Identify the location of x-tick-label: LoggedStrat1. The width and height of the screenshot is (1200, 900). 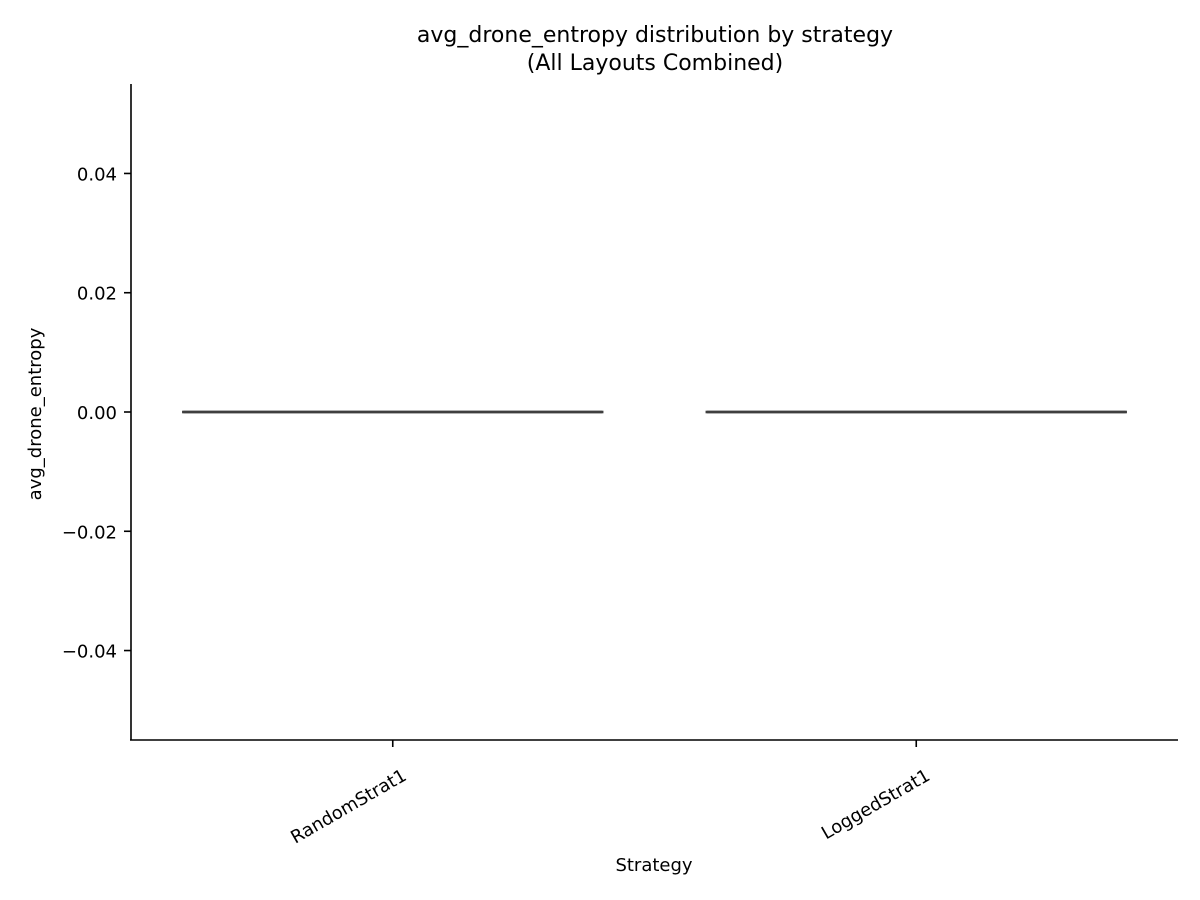
(876, 804).